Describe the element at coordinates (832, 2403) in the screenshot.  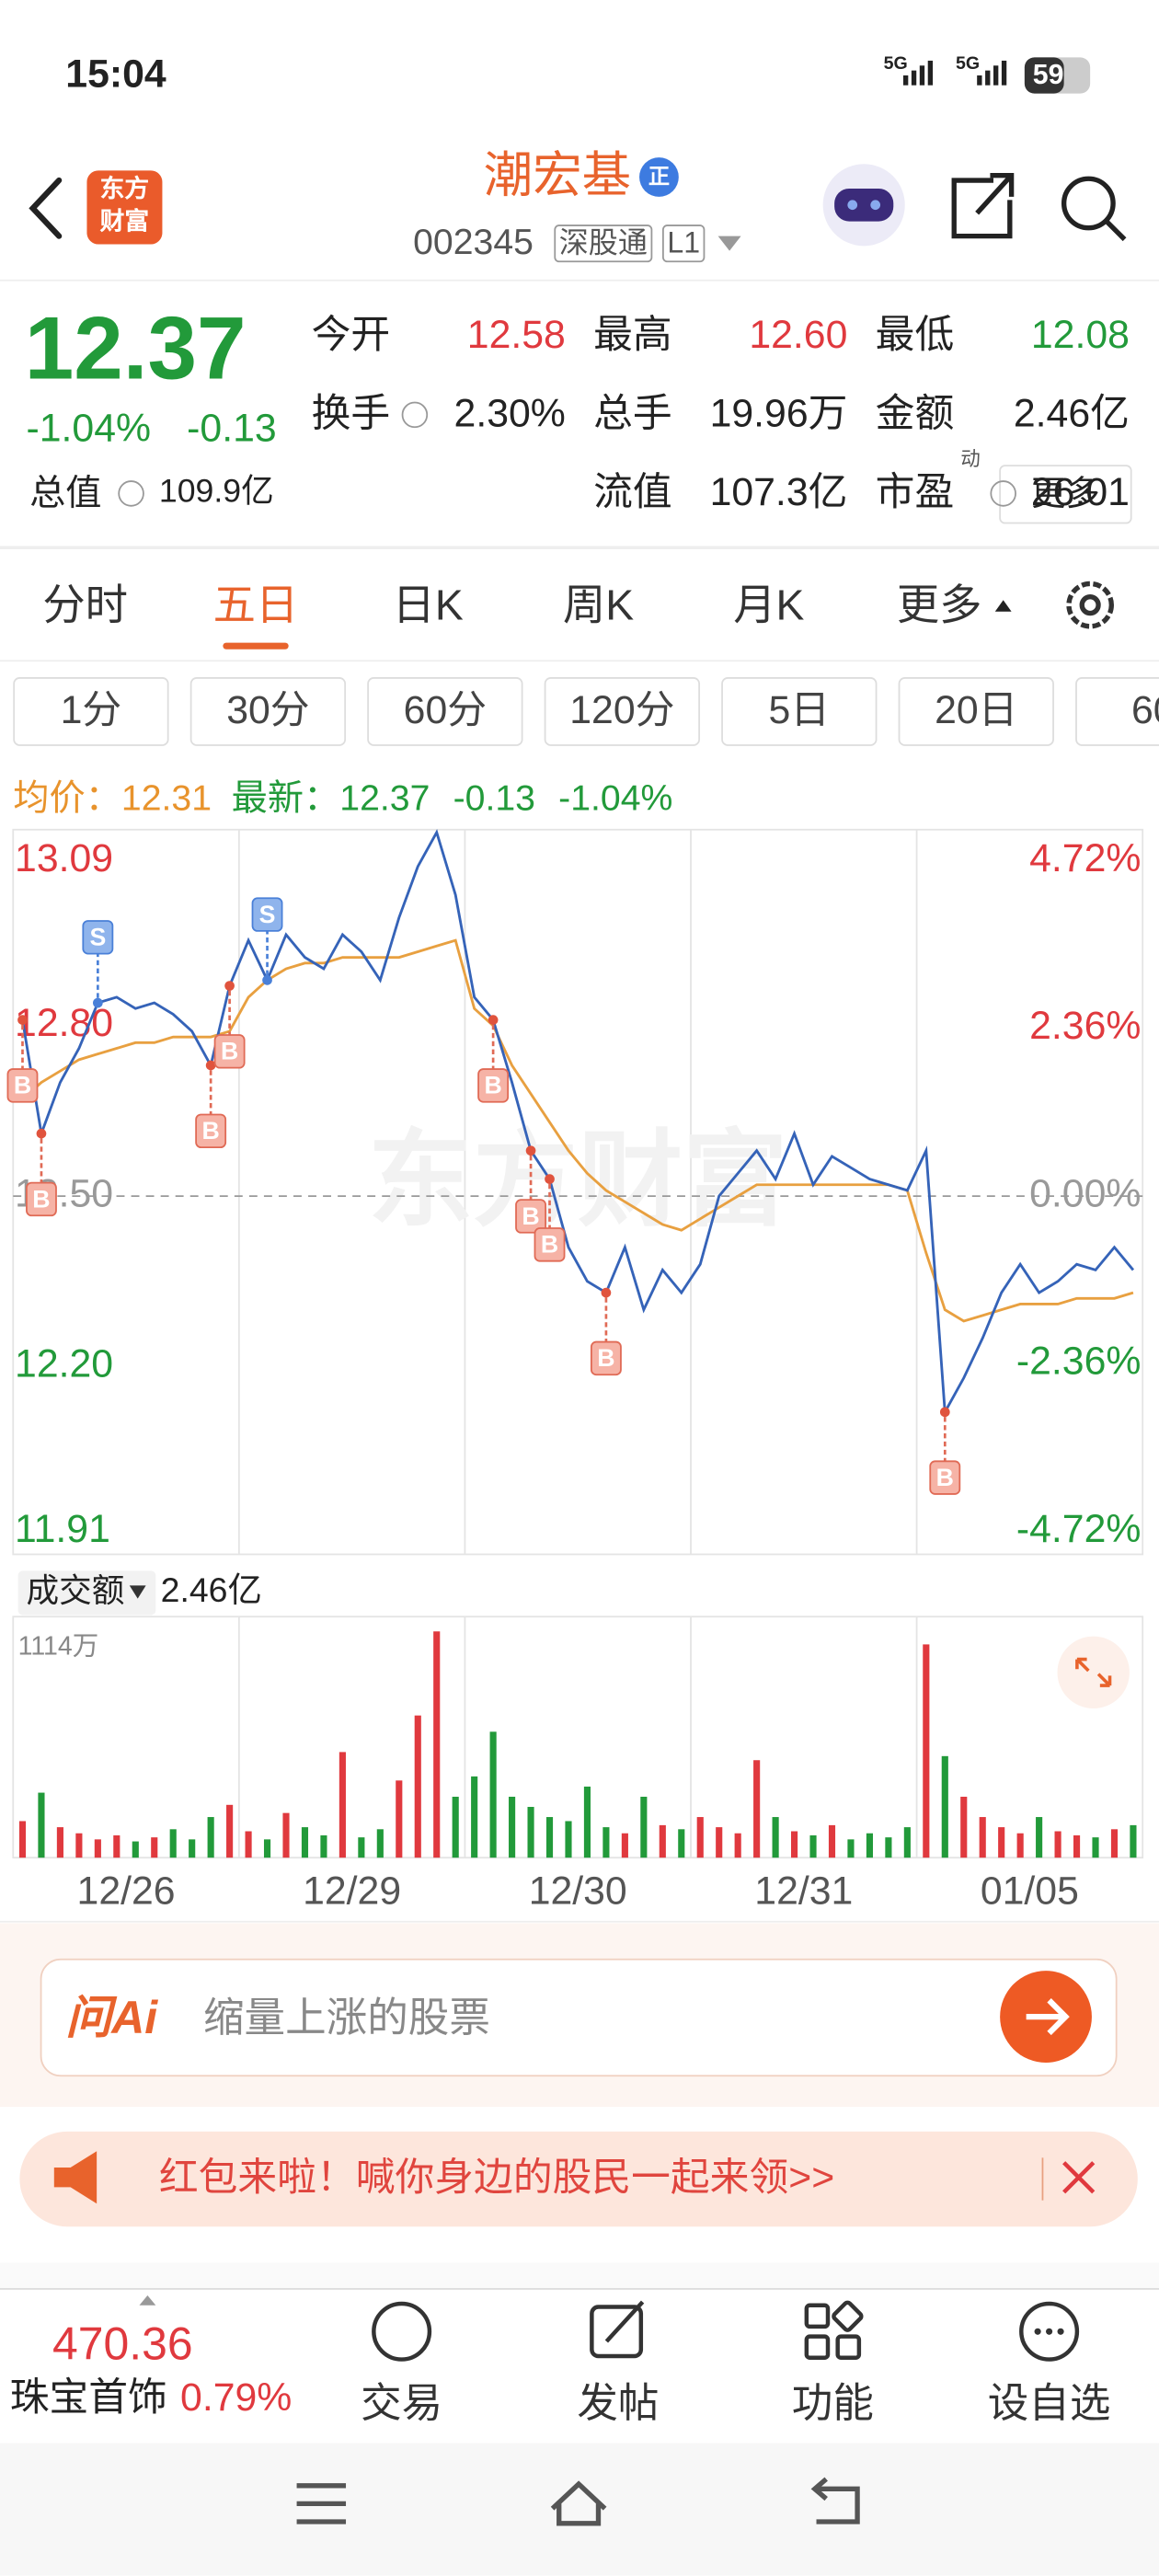
I see `nav-item: 功能` at that location.